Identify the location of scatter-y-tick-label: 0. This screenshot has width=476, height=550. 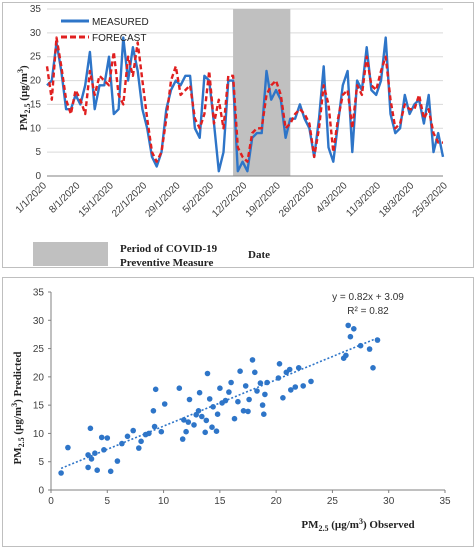
(41, 491).